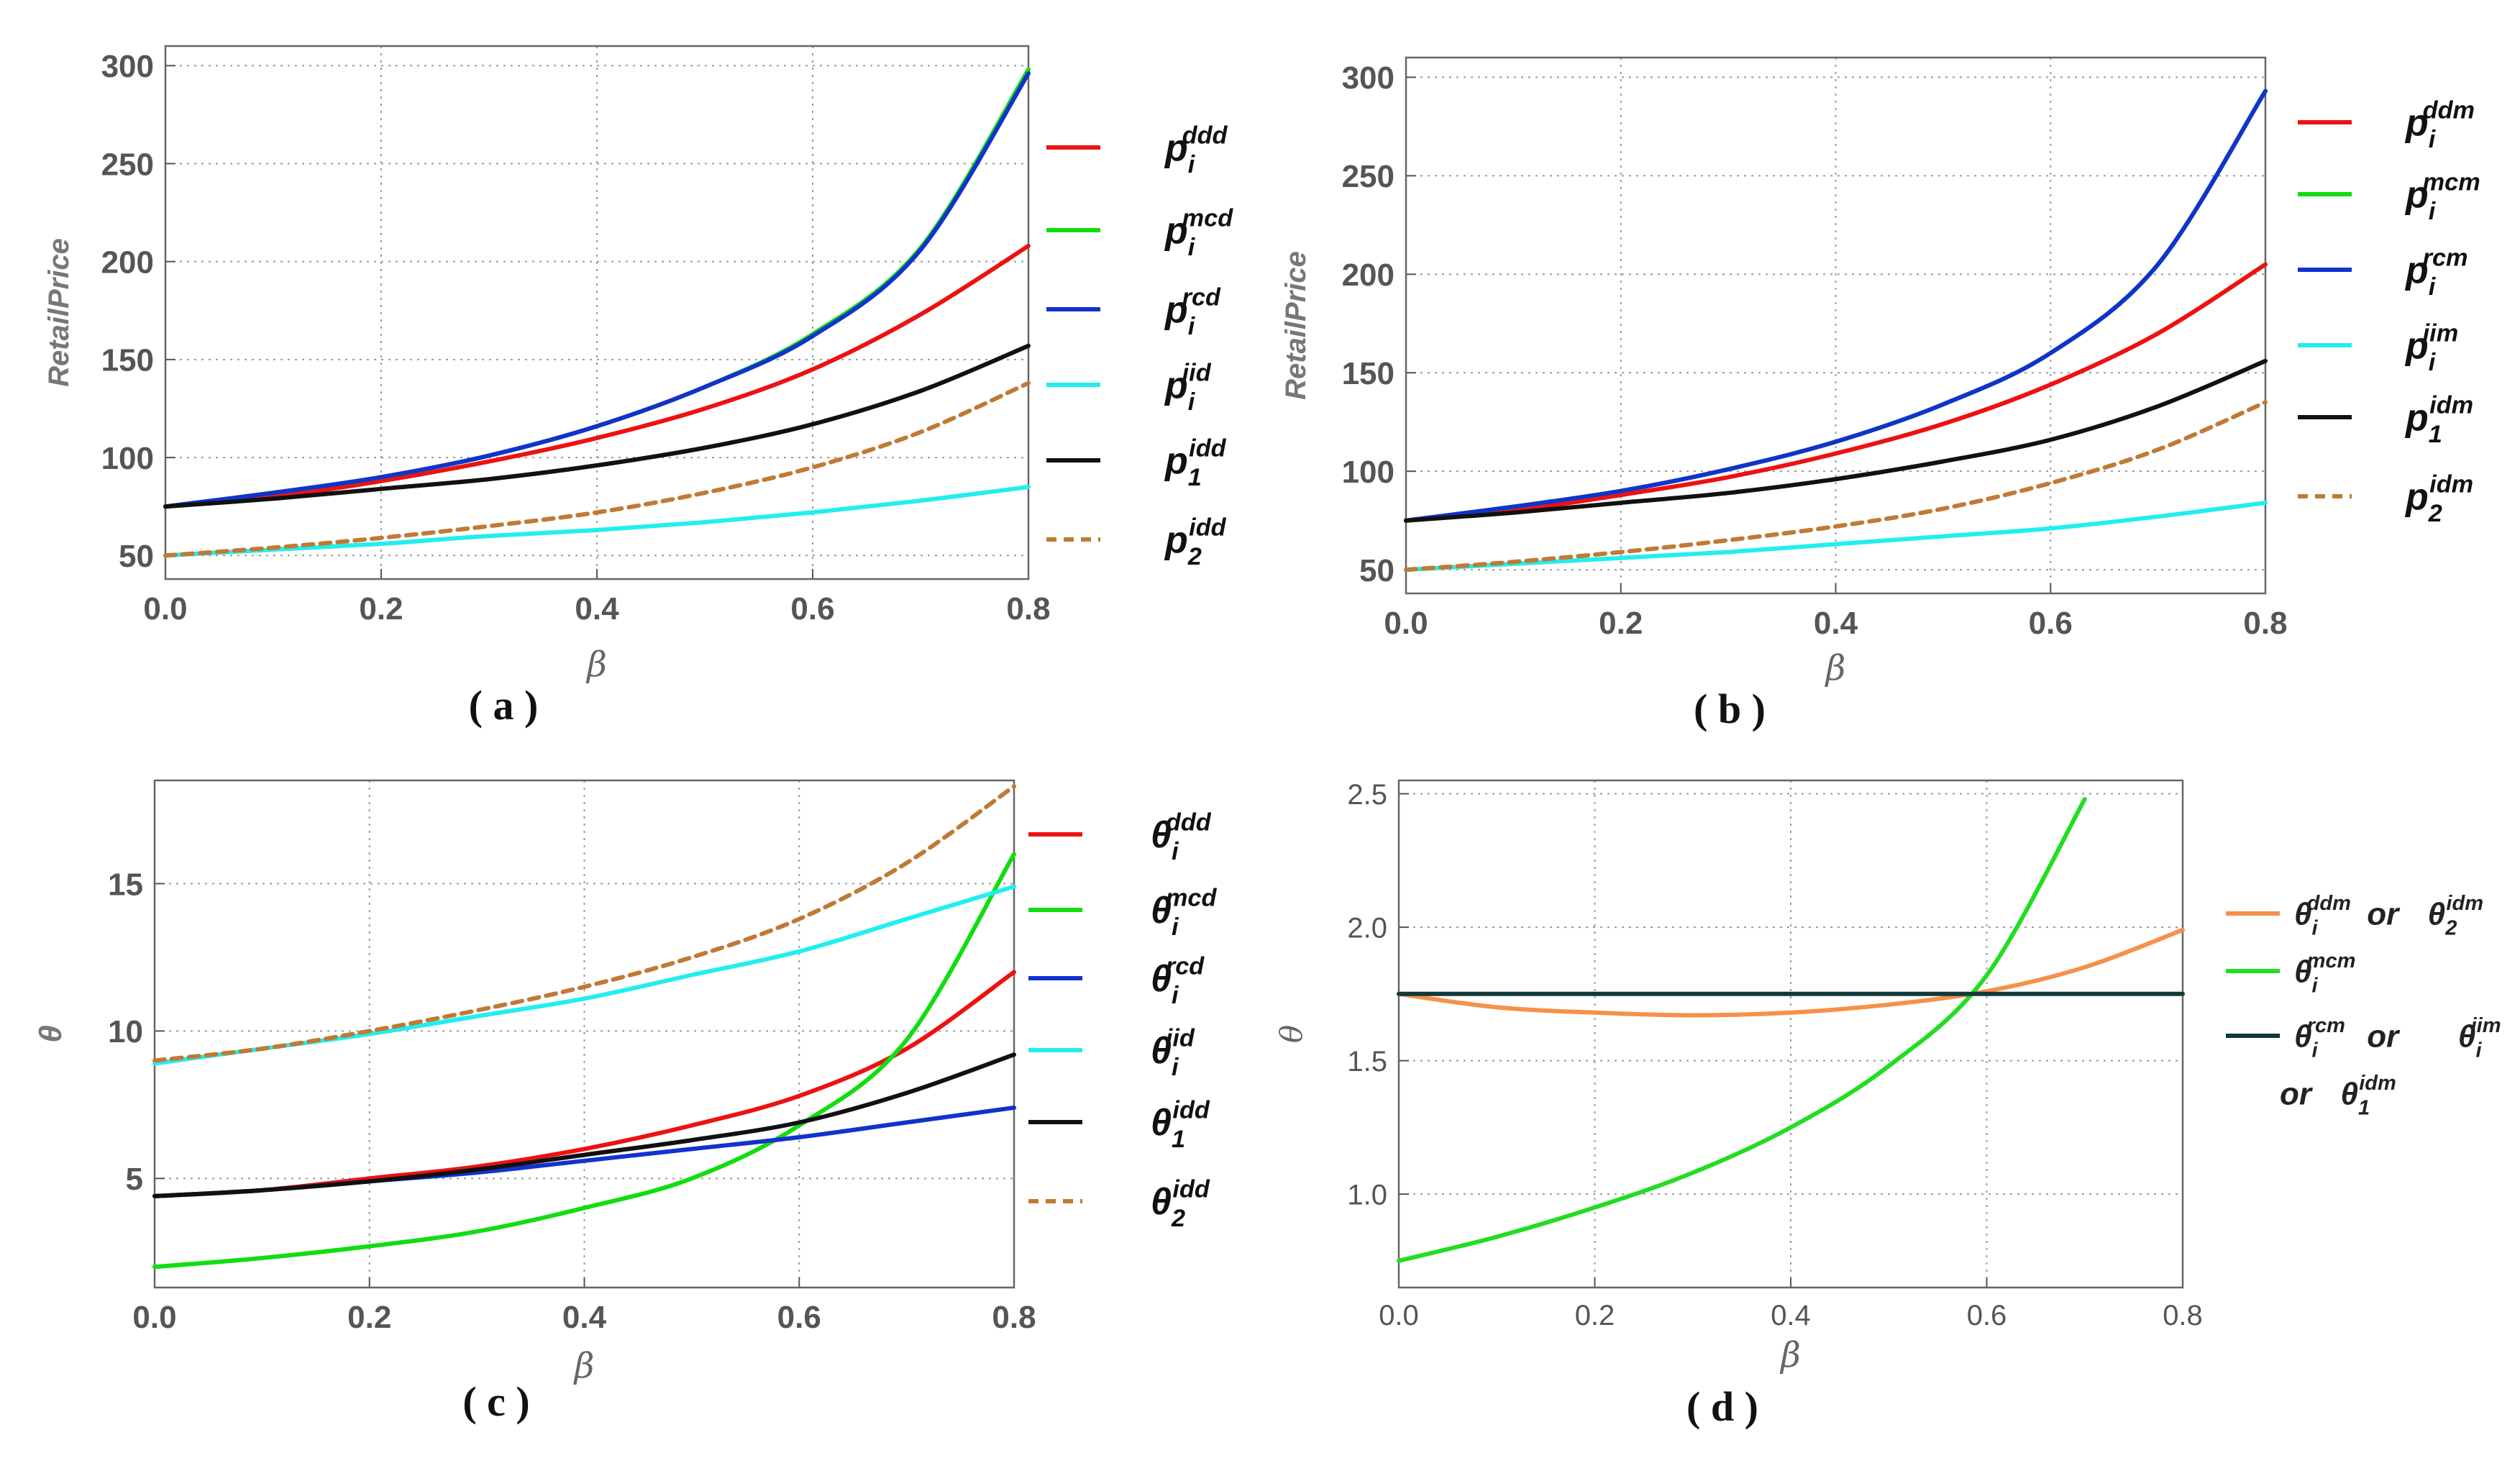  What do you see at coordinates (1181, 836) in the screenshot?
I see `legend-label: θiddd` at bounding box center [1181, 836].